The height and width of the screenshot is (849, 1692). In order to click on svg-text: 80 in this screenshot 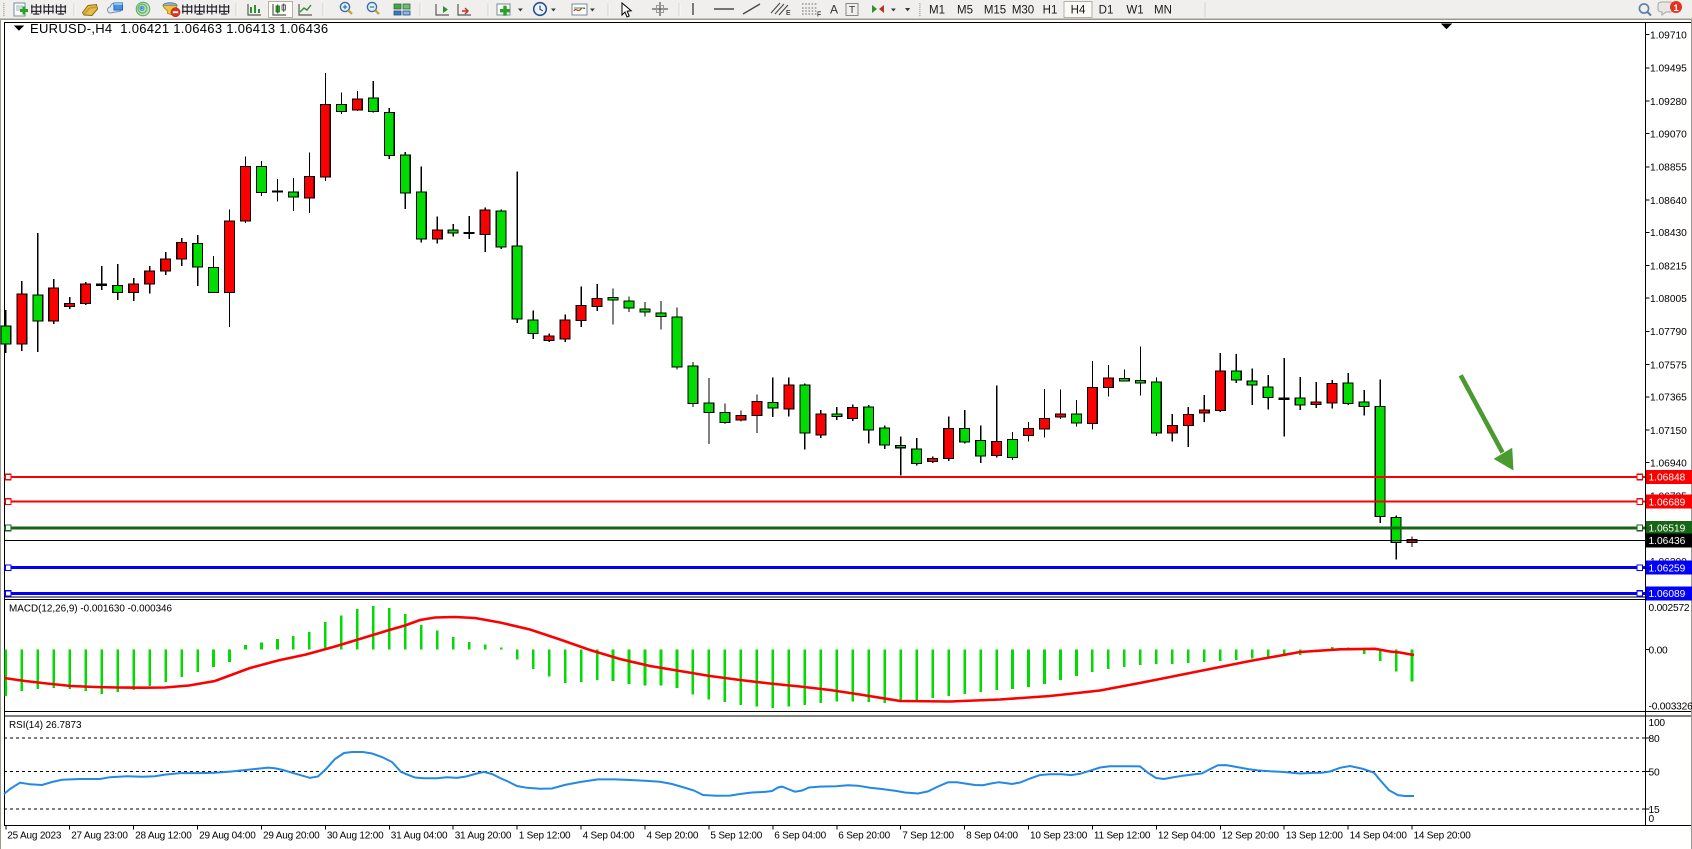, I will do `click(1654, 739)`.